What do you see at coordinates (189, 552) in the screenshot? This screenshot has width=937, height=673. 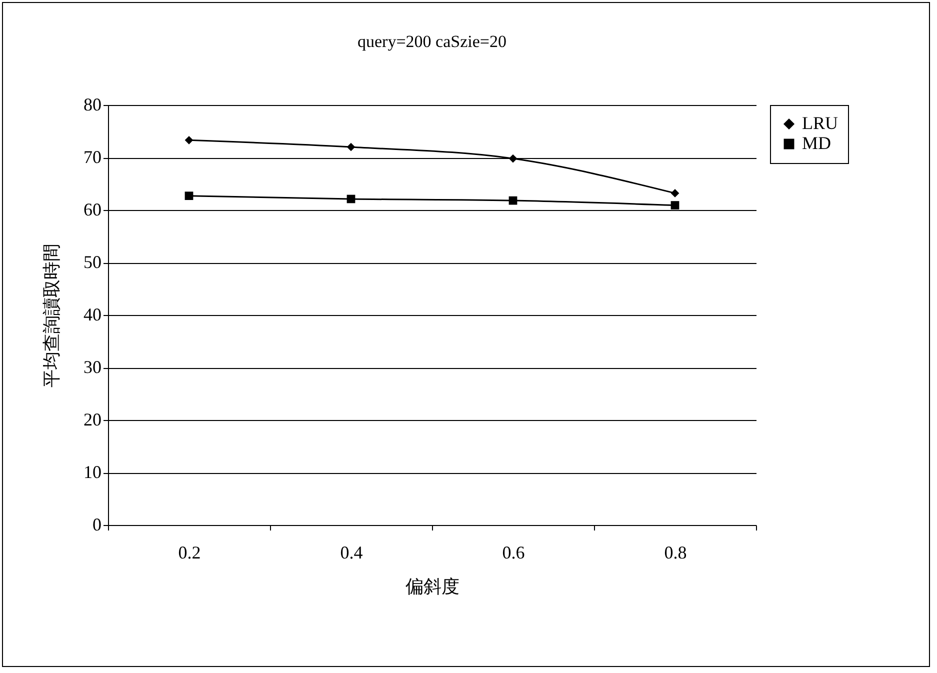 I see `x-tick-label: 0.2` at bounding box center [189, 552].